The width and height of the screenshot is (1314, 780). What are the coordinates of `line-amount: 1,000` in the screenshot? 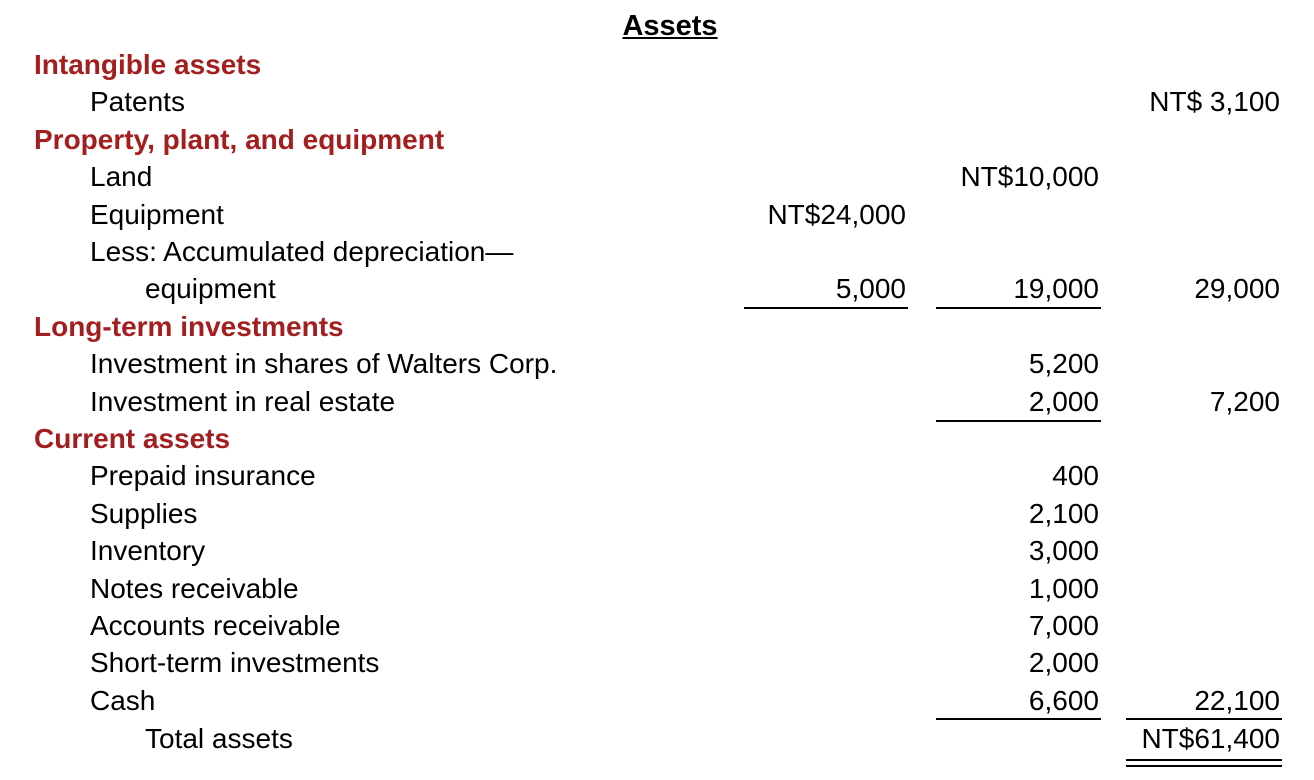 It's located at (1063, 588).